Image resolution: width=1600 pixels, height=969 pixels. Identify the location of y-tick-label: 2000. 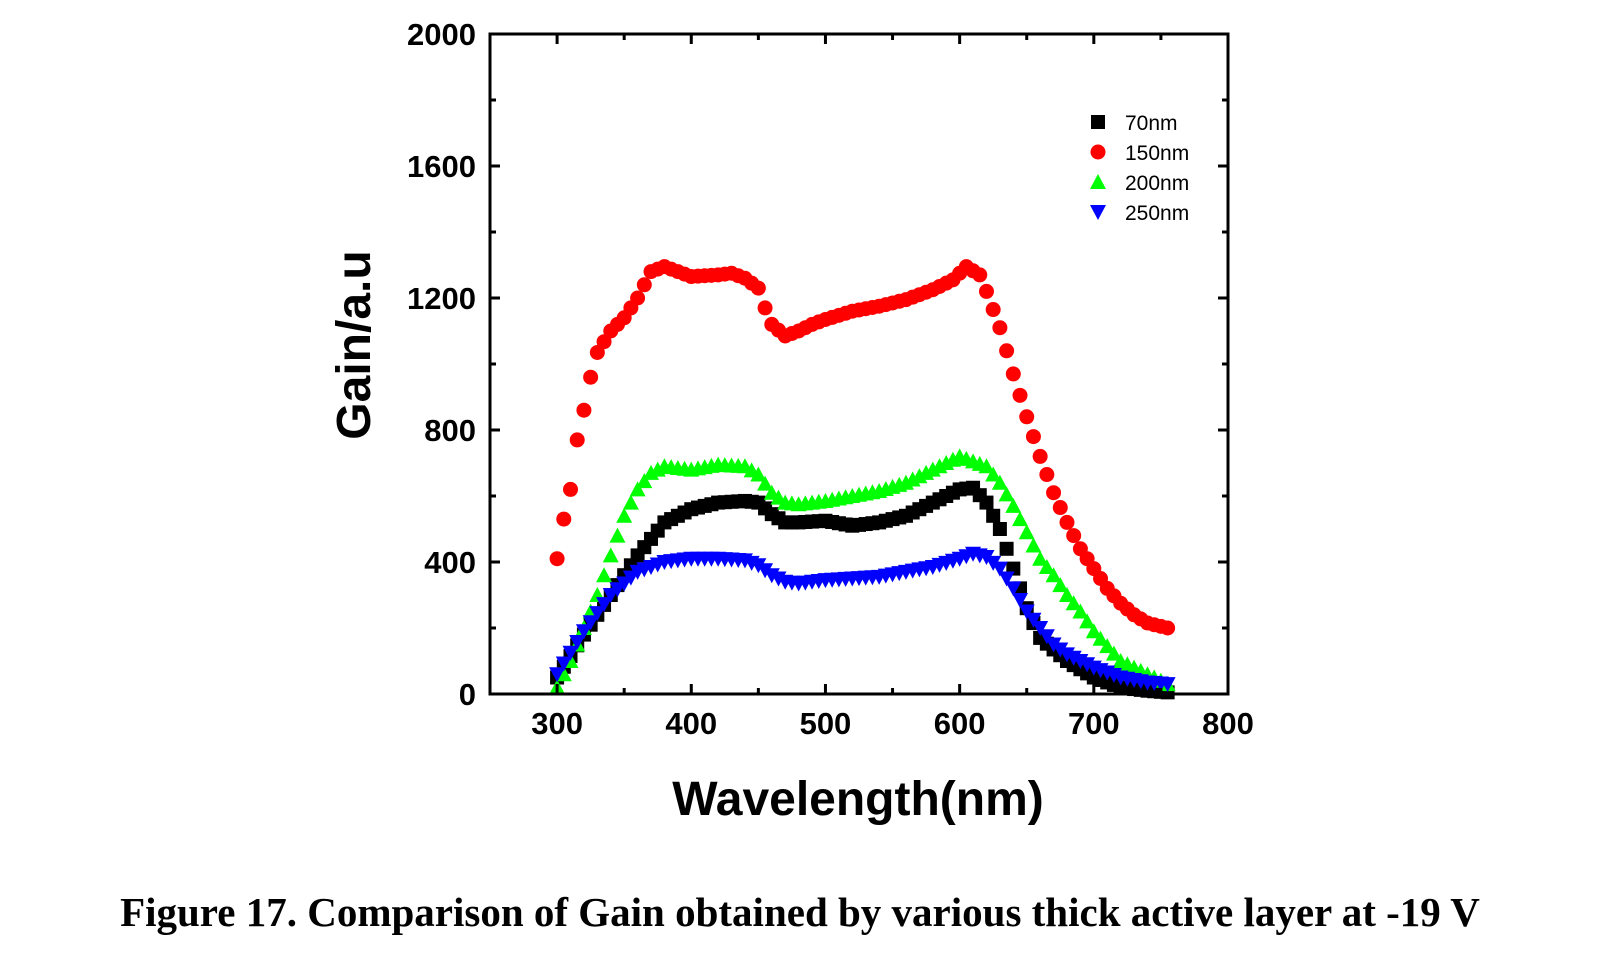
(441, 34).